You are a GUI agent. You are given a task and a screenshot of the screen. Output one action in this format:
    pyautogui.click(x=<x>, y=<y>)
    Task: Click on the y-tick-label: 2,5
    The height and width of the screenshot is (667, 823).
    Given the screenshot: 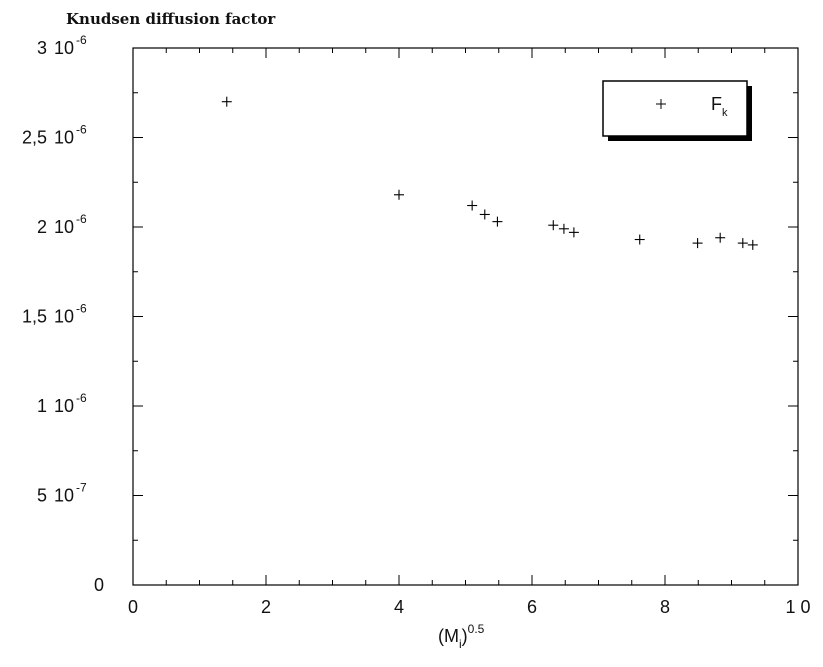 What is the action you would take?
    pyautogui.click(x=34, y=138)
    